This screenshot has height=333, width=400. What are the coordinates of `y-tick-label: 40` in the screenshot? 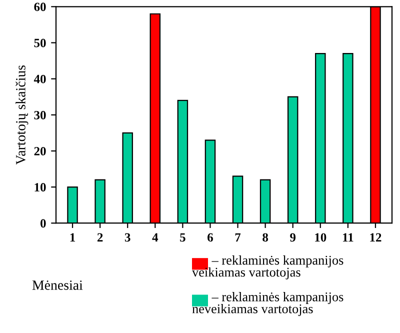 It's located at (40, 79).